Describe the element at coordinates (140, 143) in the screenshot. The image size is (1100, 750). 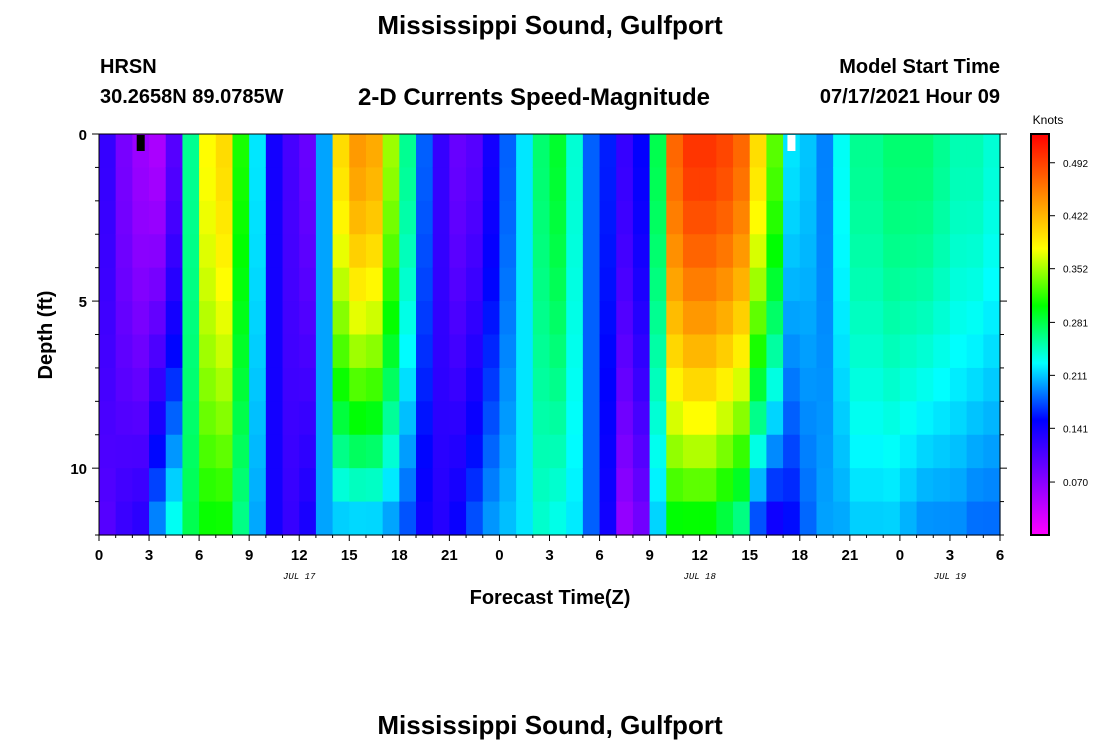
I see `time-marker` at that location.